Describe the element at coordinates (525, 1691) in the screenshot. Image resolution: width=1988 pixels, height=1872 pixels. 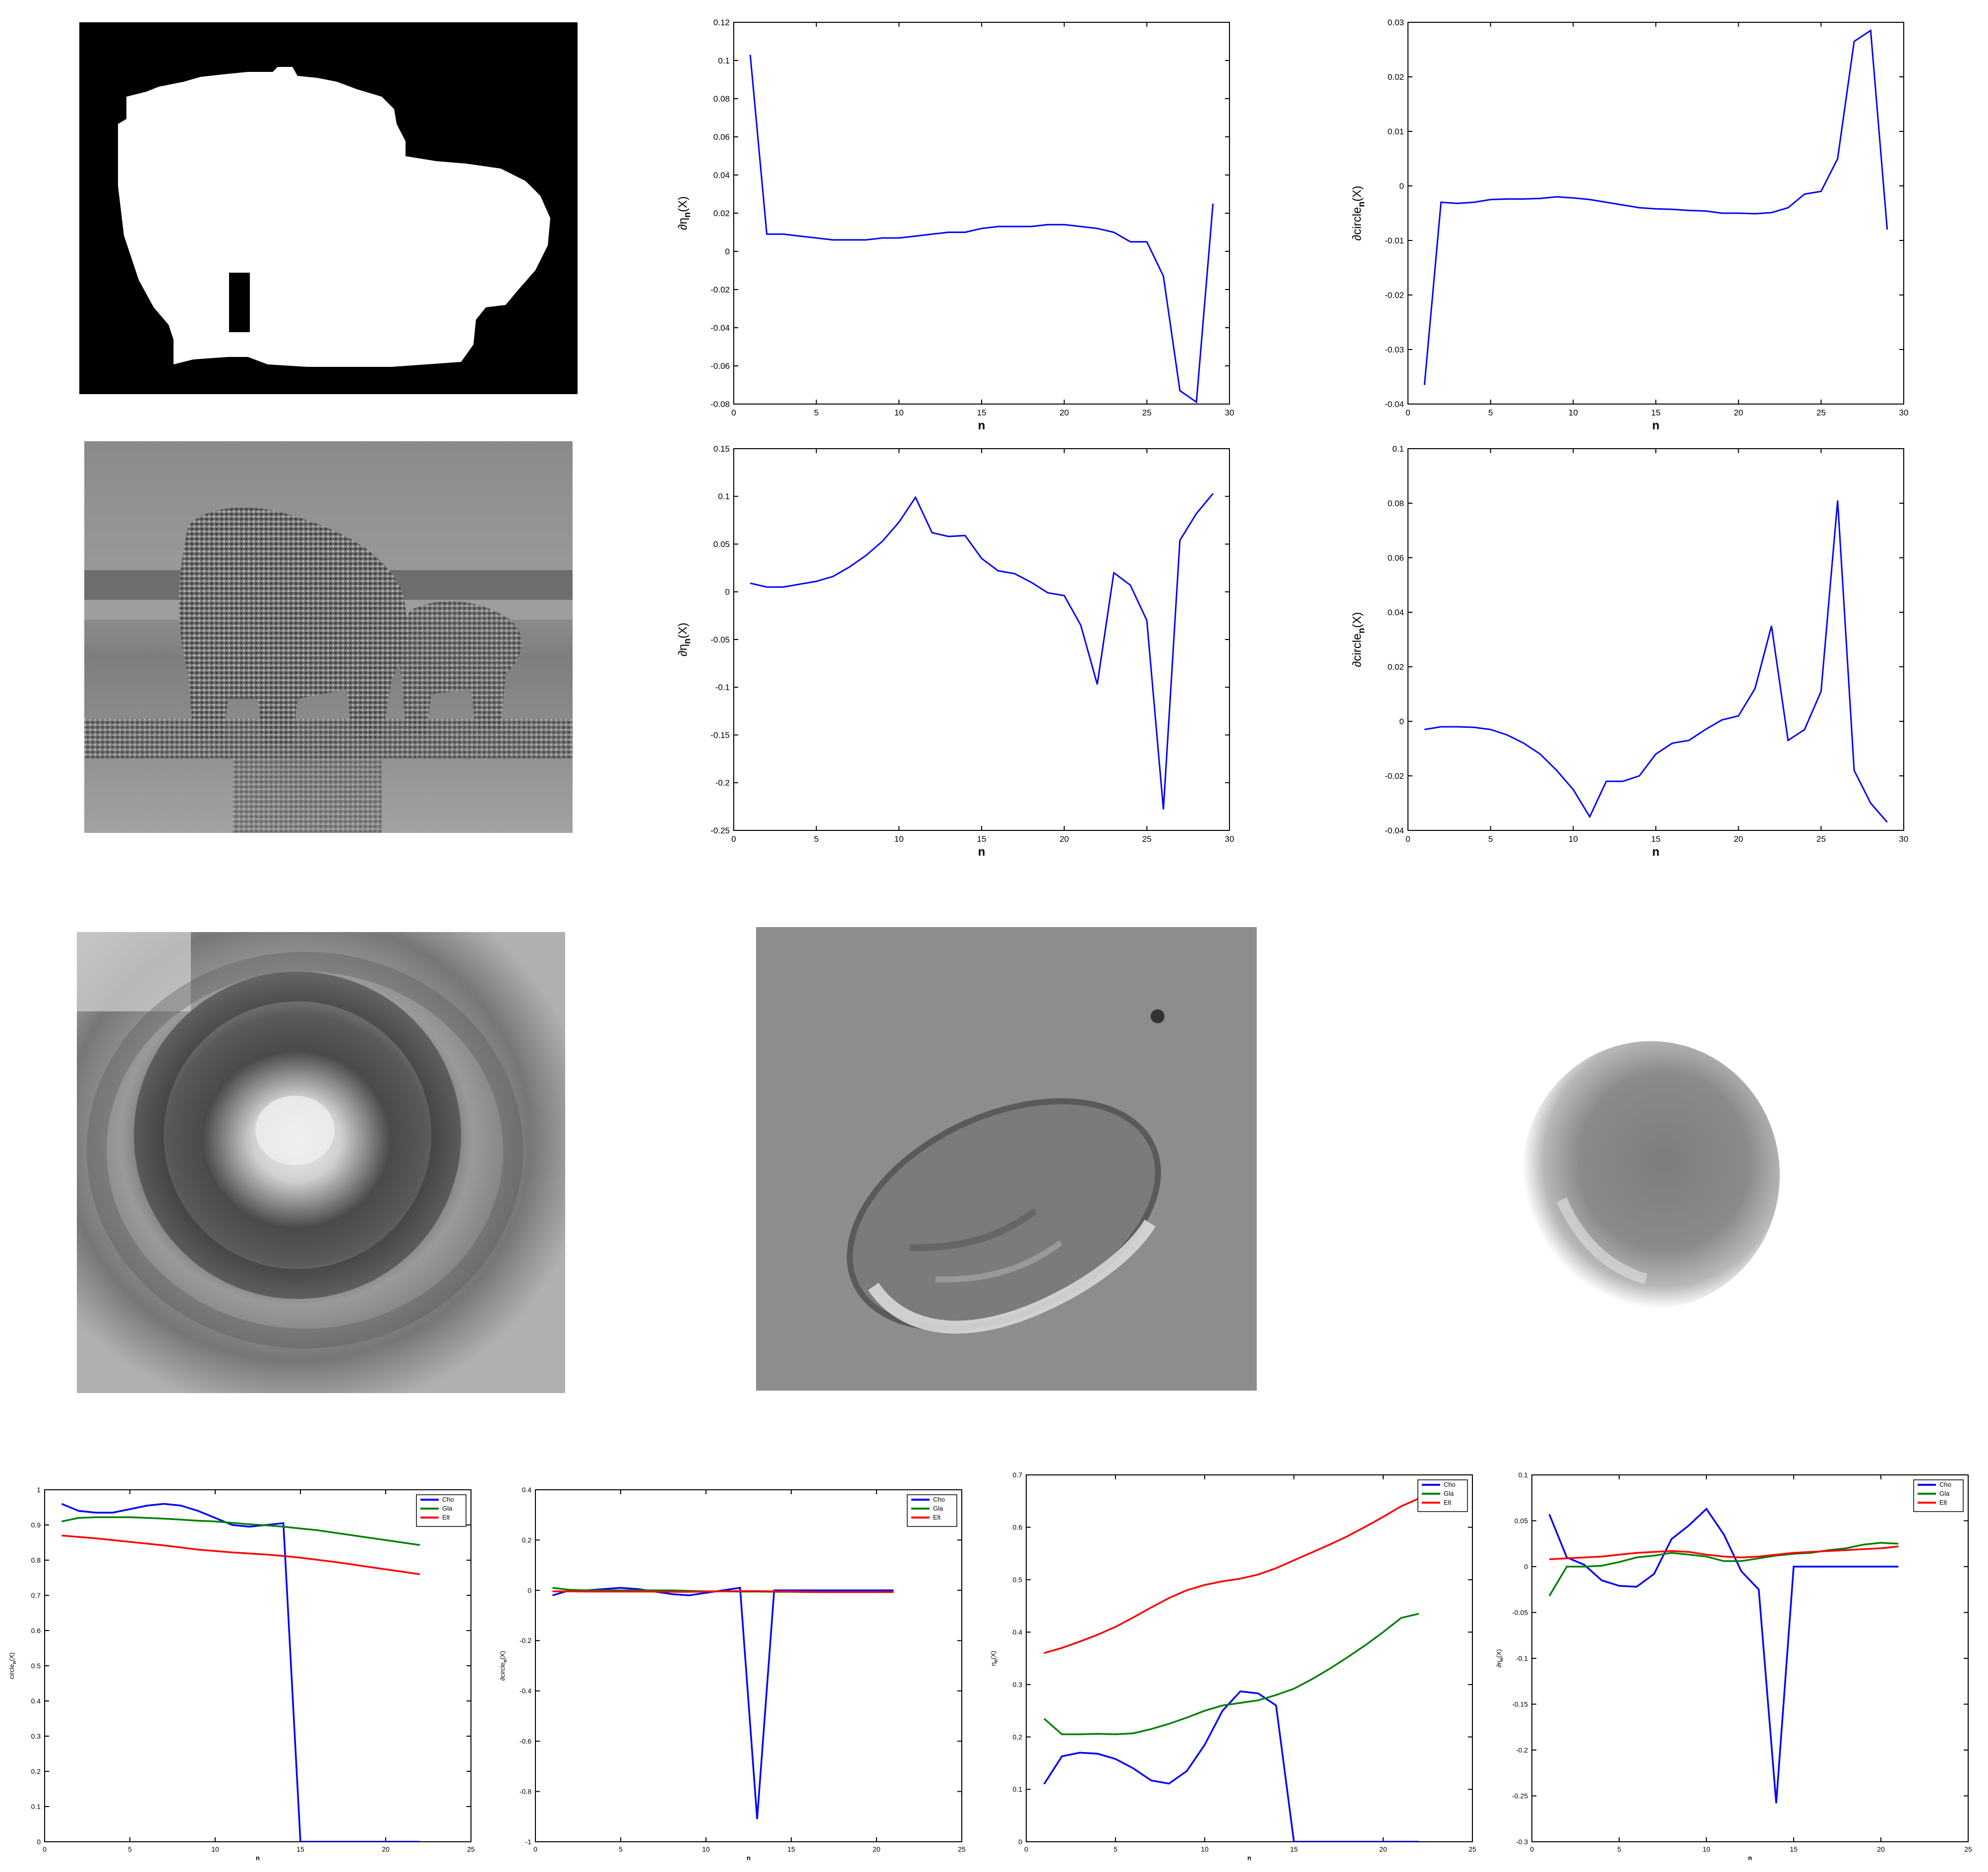
I see `y-tick-label: -0.4` at that location.